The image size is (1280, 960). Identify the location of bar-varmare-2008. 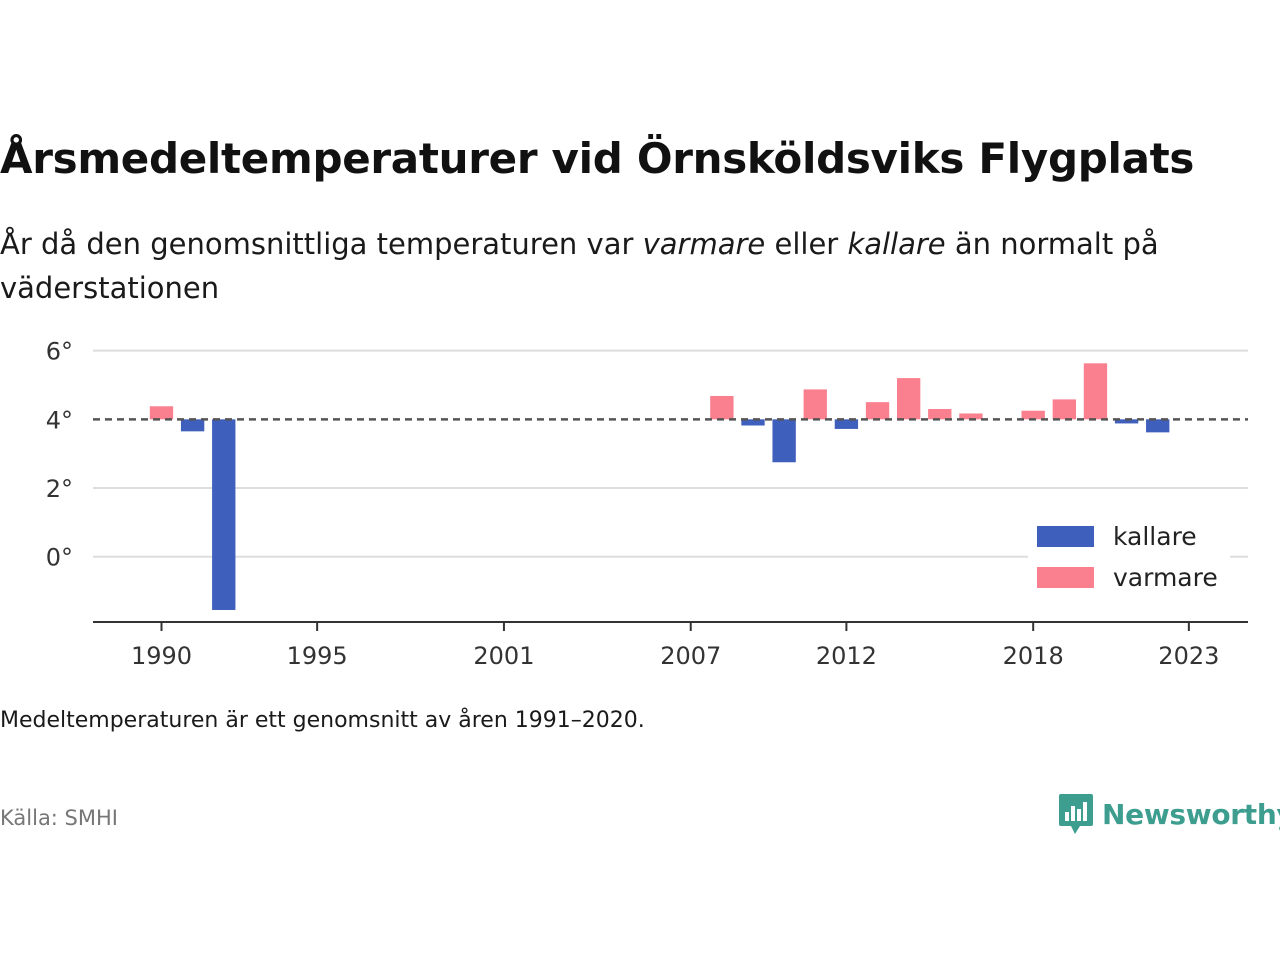
(722, 407).